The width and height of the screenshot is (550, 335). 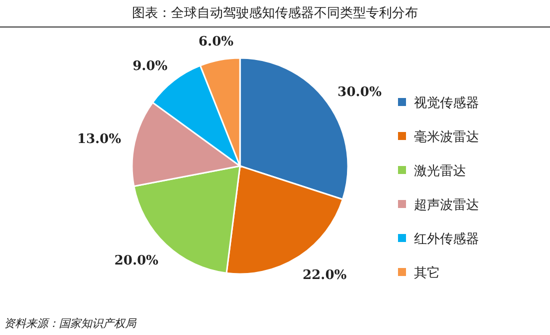 What do you see at coordinates (275, 13) in the screenshot?
I see `chart-title: 图表：全球自动驾驶感知传感器不同类型专利分布` at bounding box center [275, 13].